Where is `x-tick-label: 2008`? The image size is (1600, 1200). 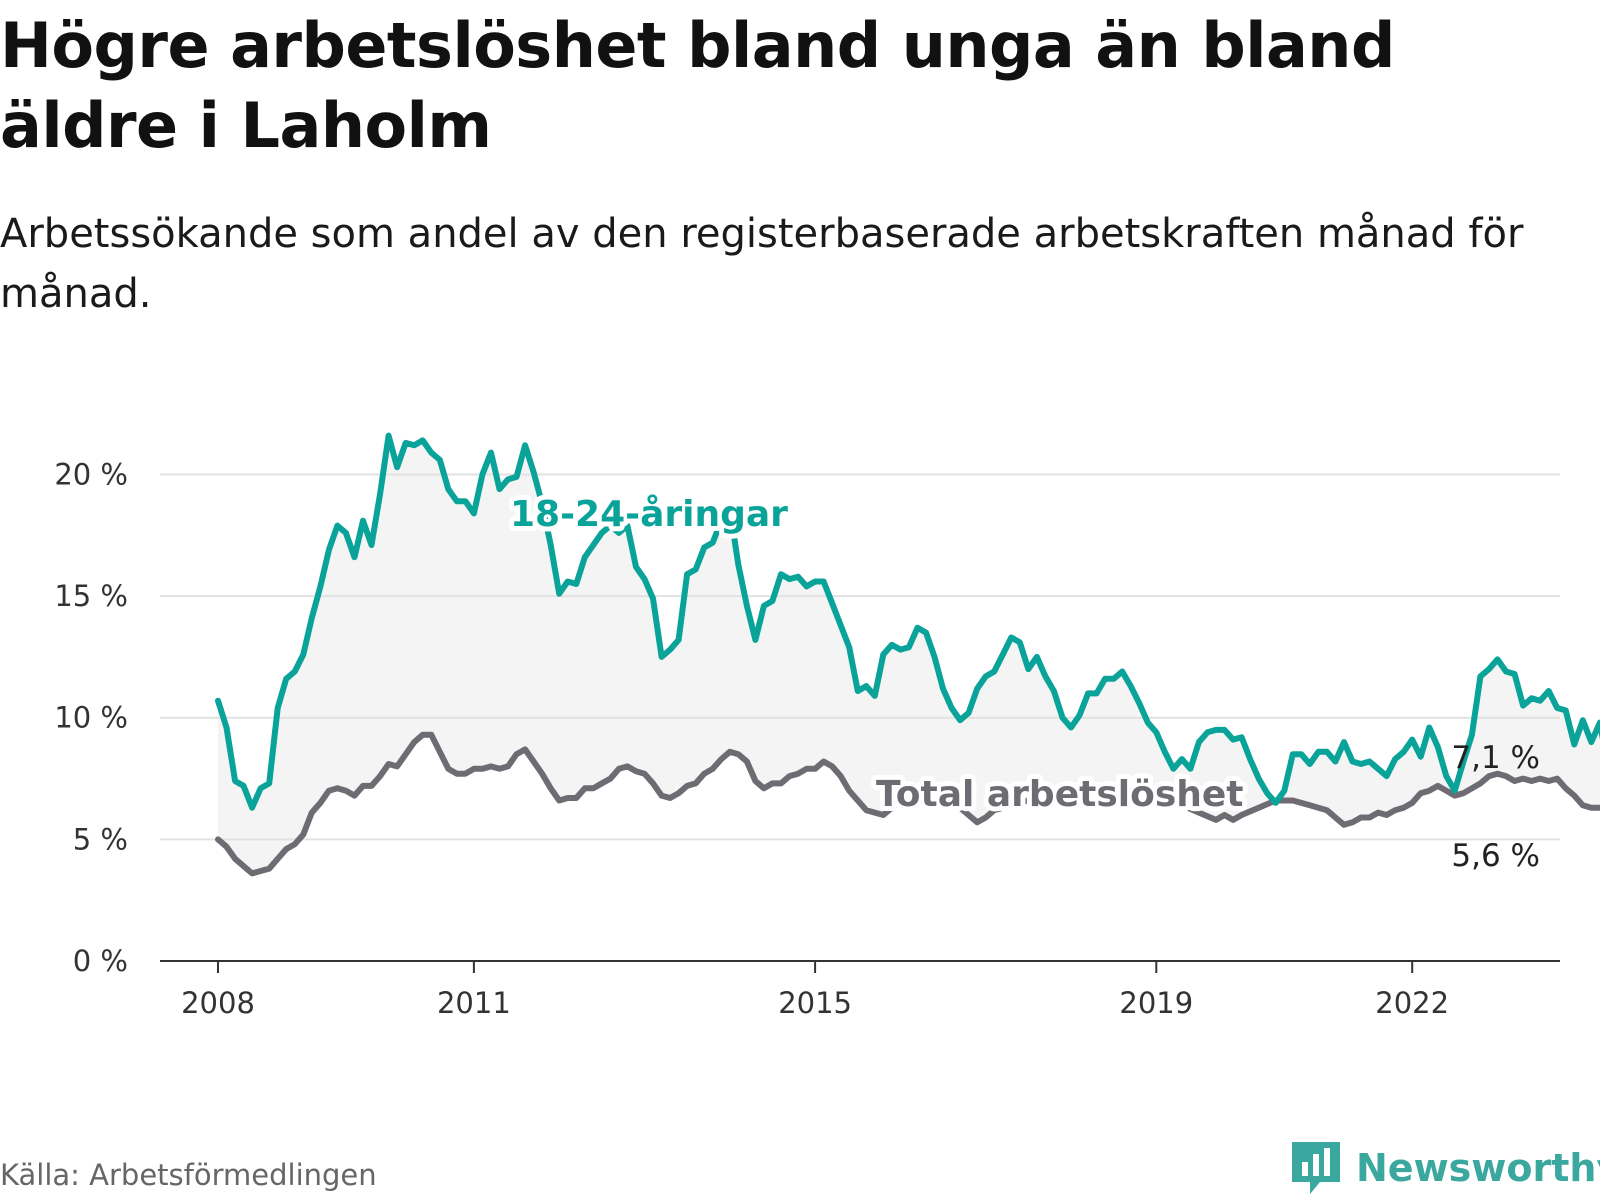
x-tick-label: 2008 is located at coordinates (218, 1003).